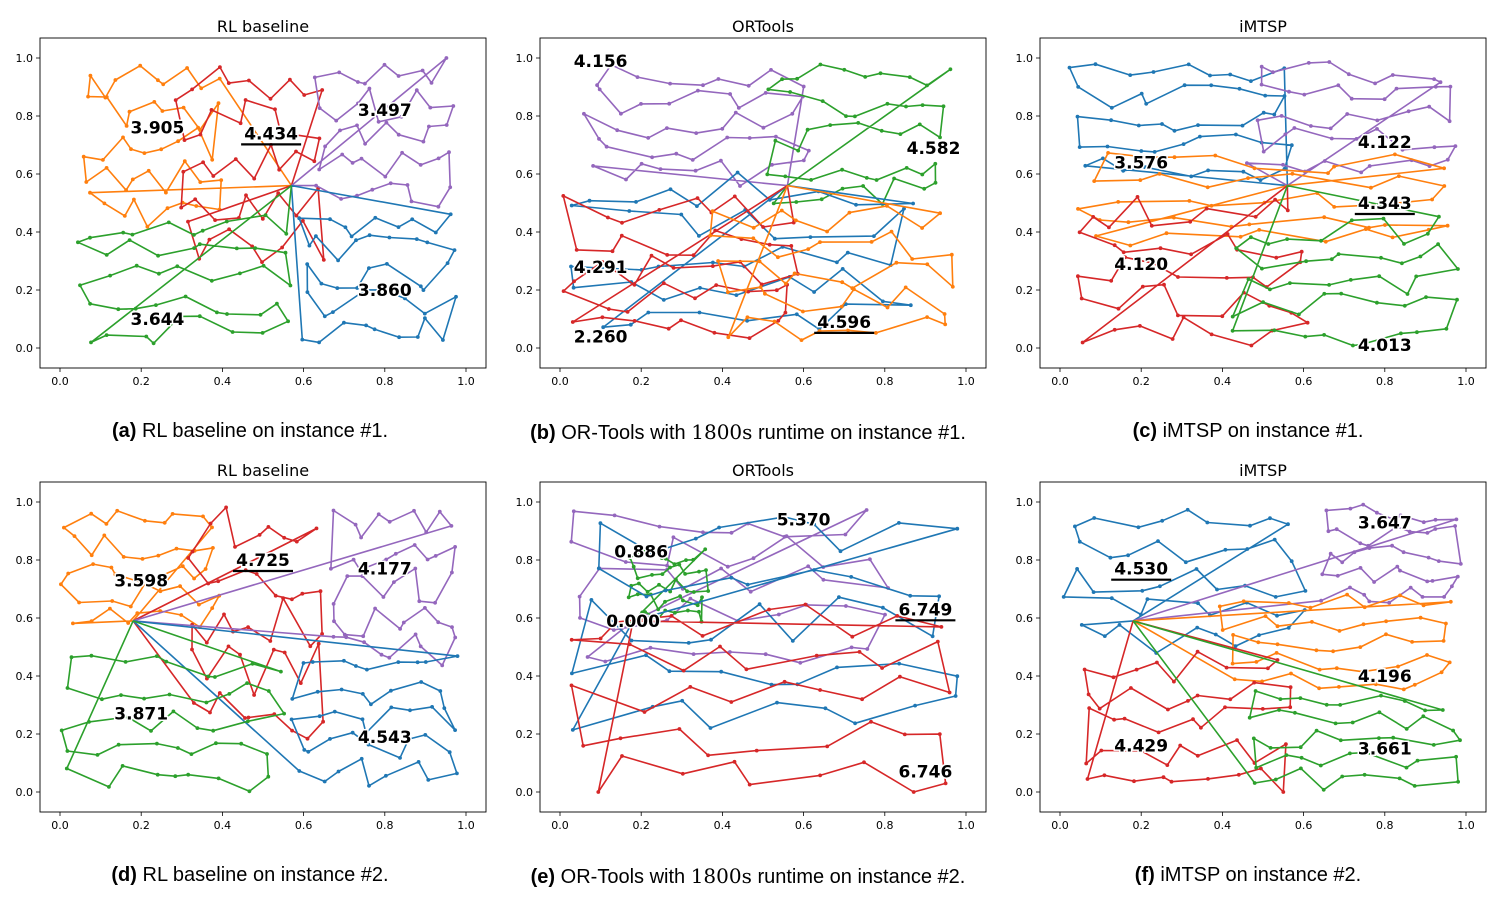  I want to click on x-tick-label: 0.4, so click(723, 381).